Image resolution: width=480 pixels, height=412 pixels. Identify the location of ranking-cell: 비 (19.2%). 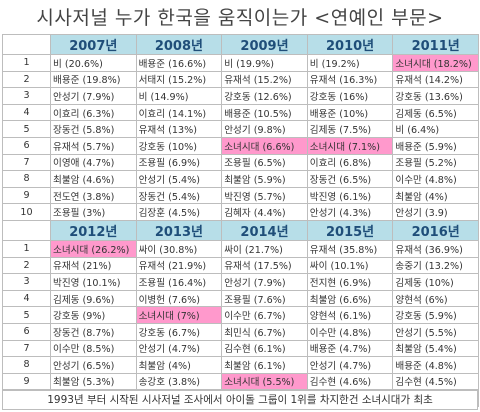
(350, 63).